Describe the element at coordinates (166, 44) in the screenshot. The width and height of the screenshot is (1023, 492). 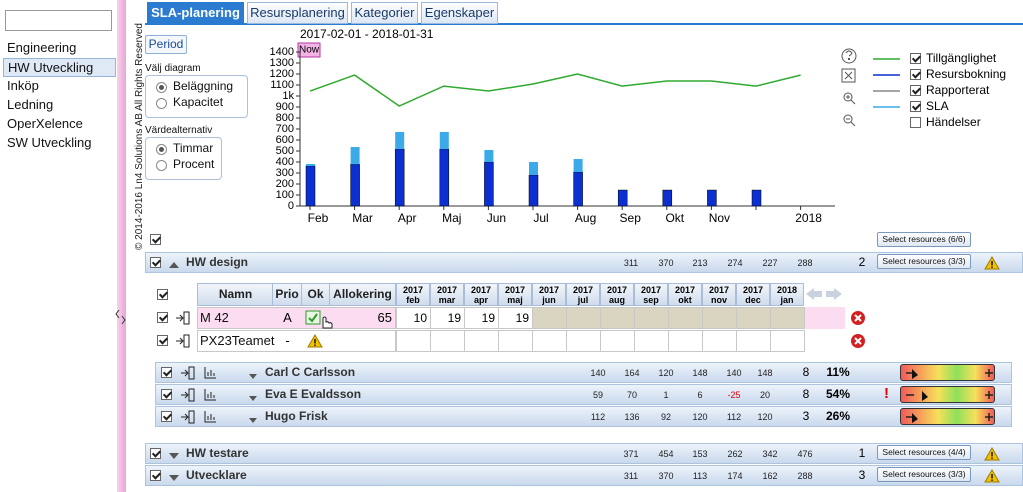
I see `period-button: Period` at that location.